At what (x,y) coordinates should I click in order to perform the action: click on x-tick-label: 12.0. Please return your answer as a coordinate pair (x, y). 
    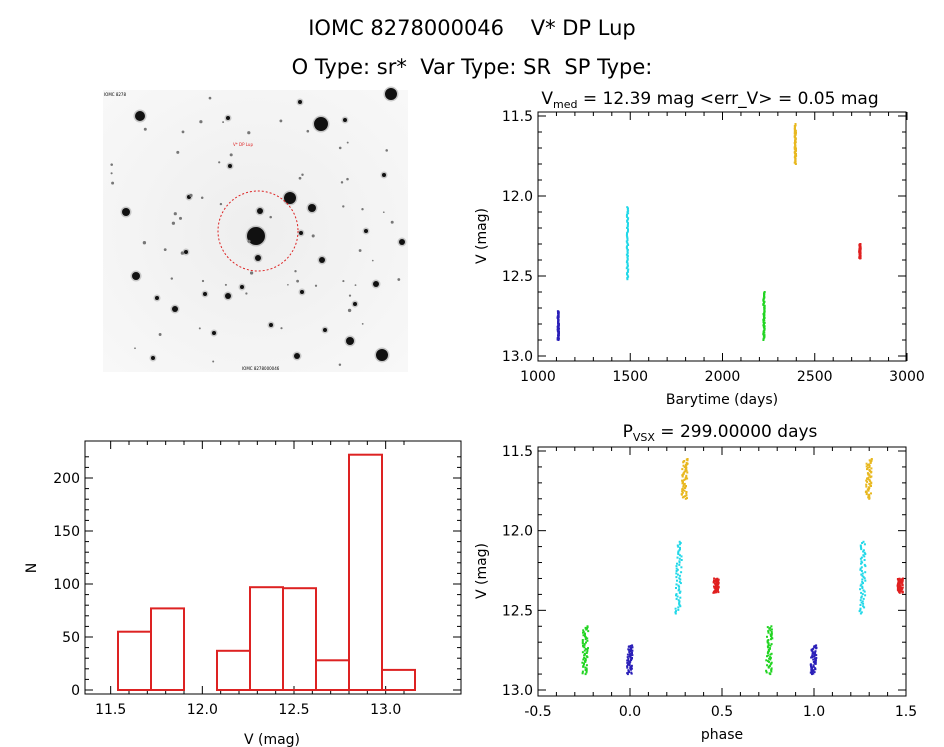
    Looking at the image, I should click on (202, 710).